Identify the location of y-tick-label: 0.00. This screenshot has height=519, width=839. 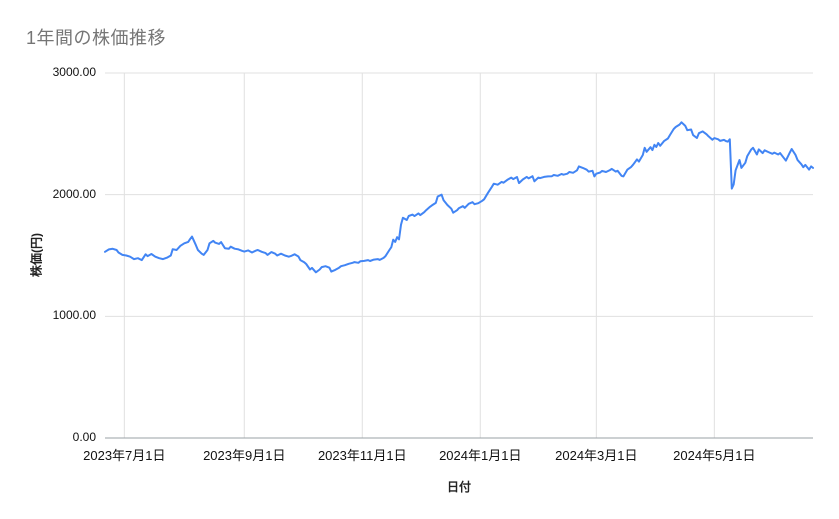
(84, 437).